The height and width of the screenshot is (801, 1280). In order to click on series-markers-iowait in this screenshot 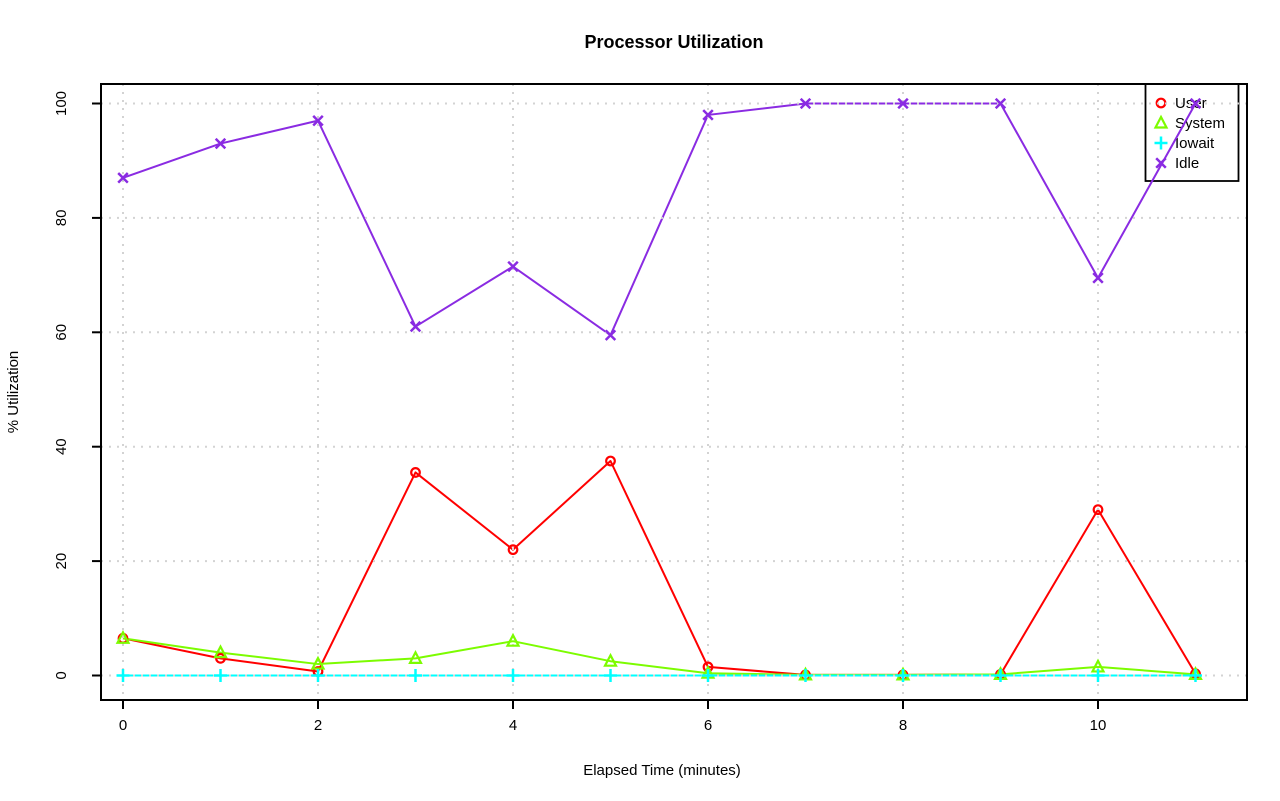, I will do `click(659, 675)`.